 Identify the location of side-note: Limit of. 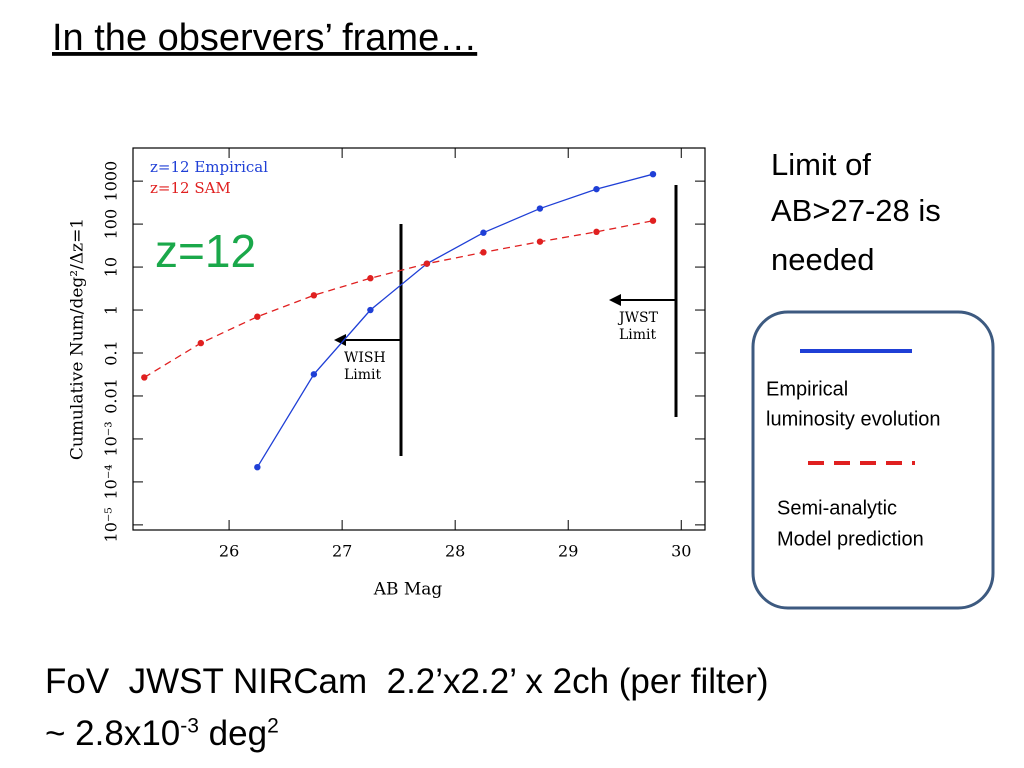
(821, 164).